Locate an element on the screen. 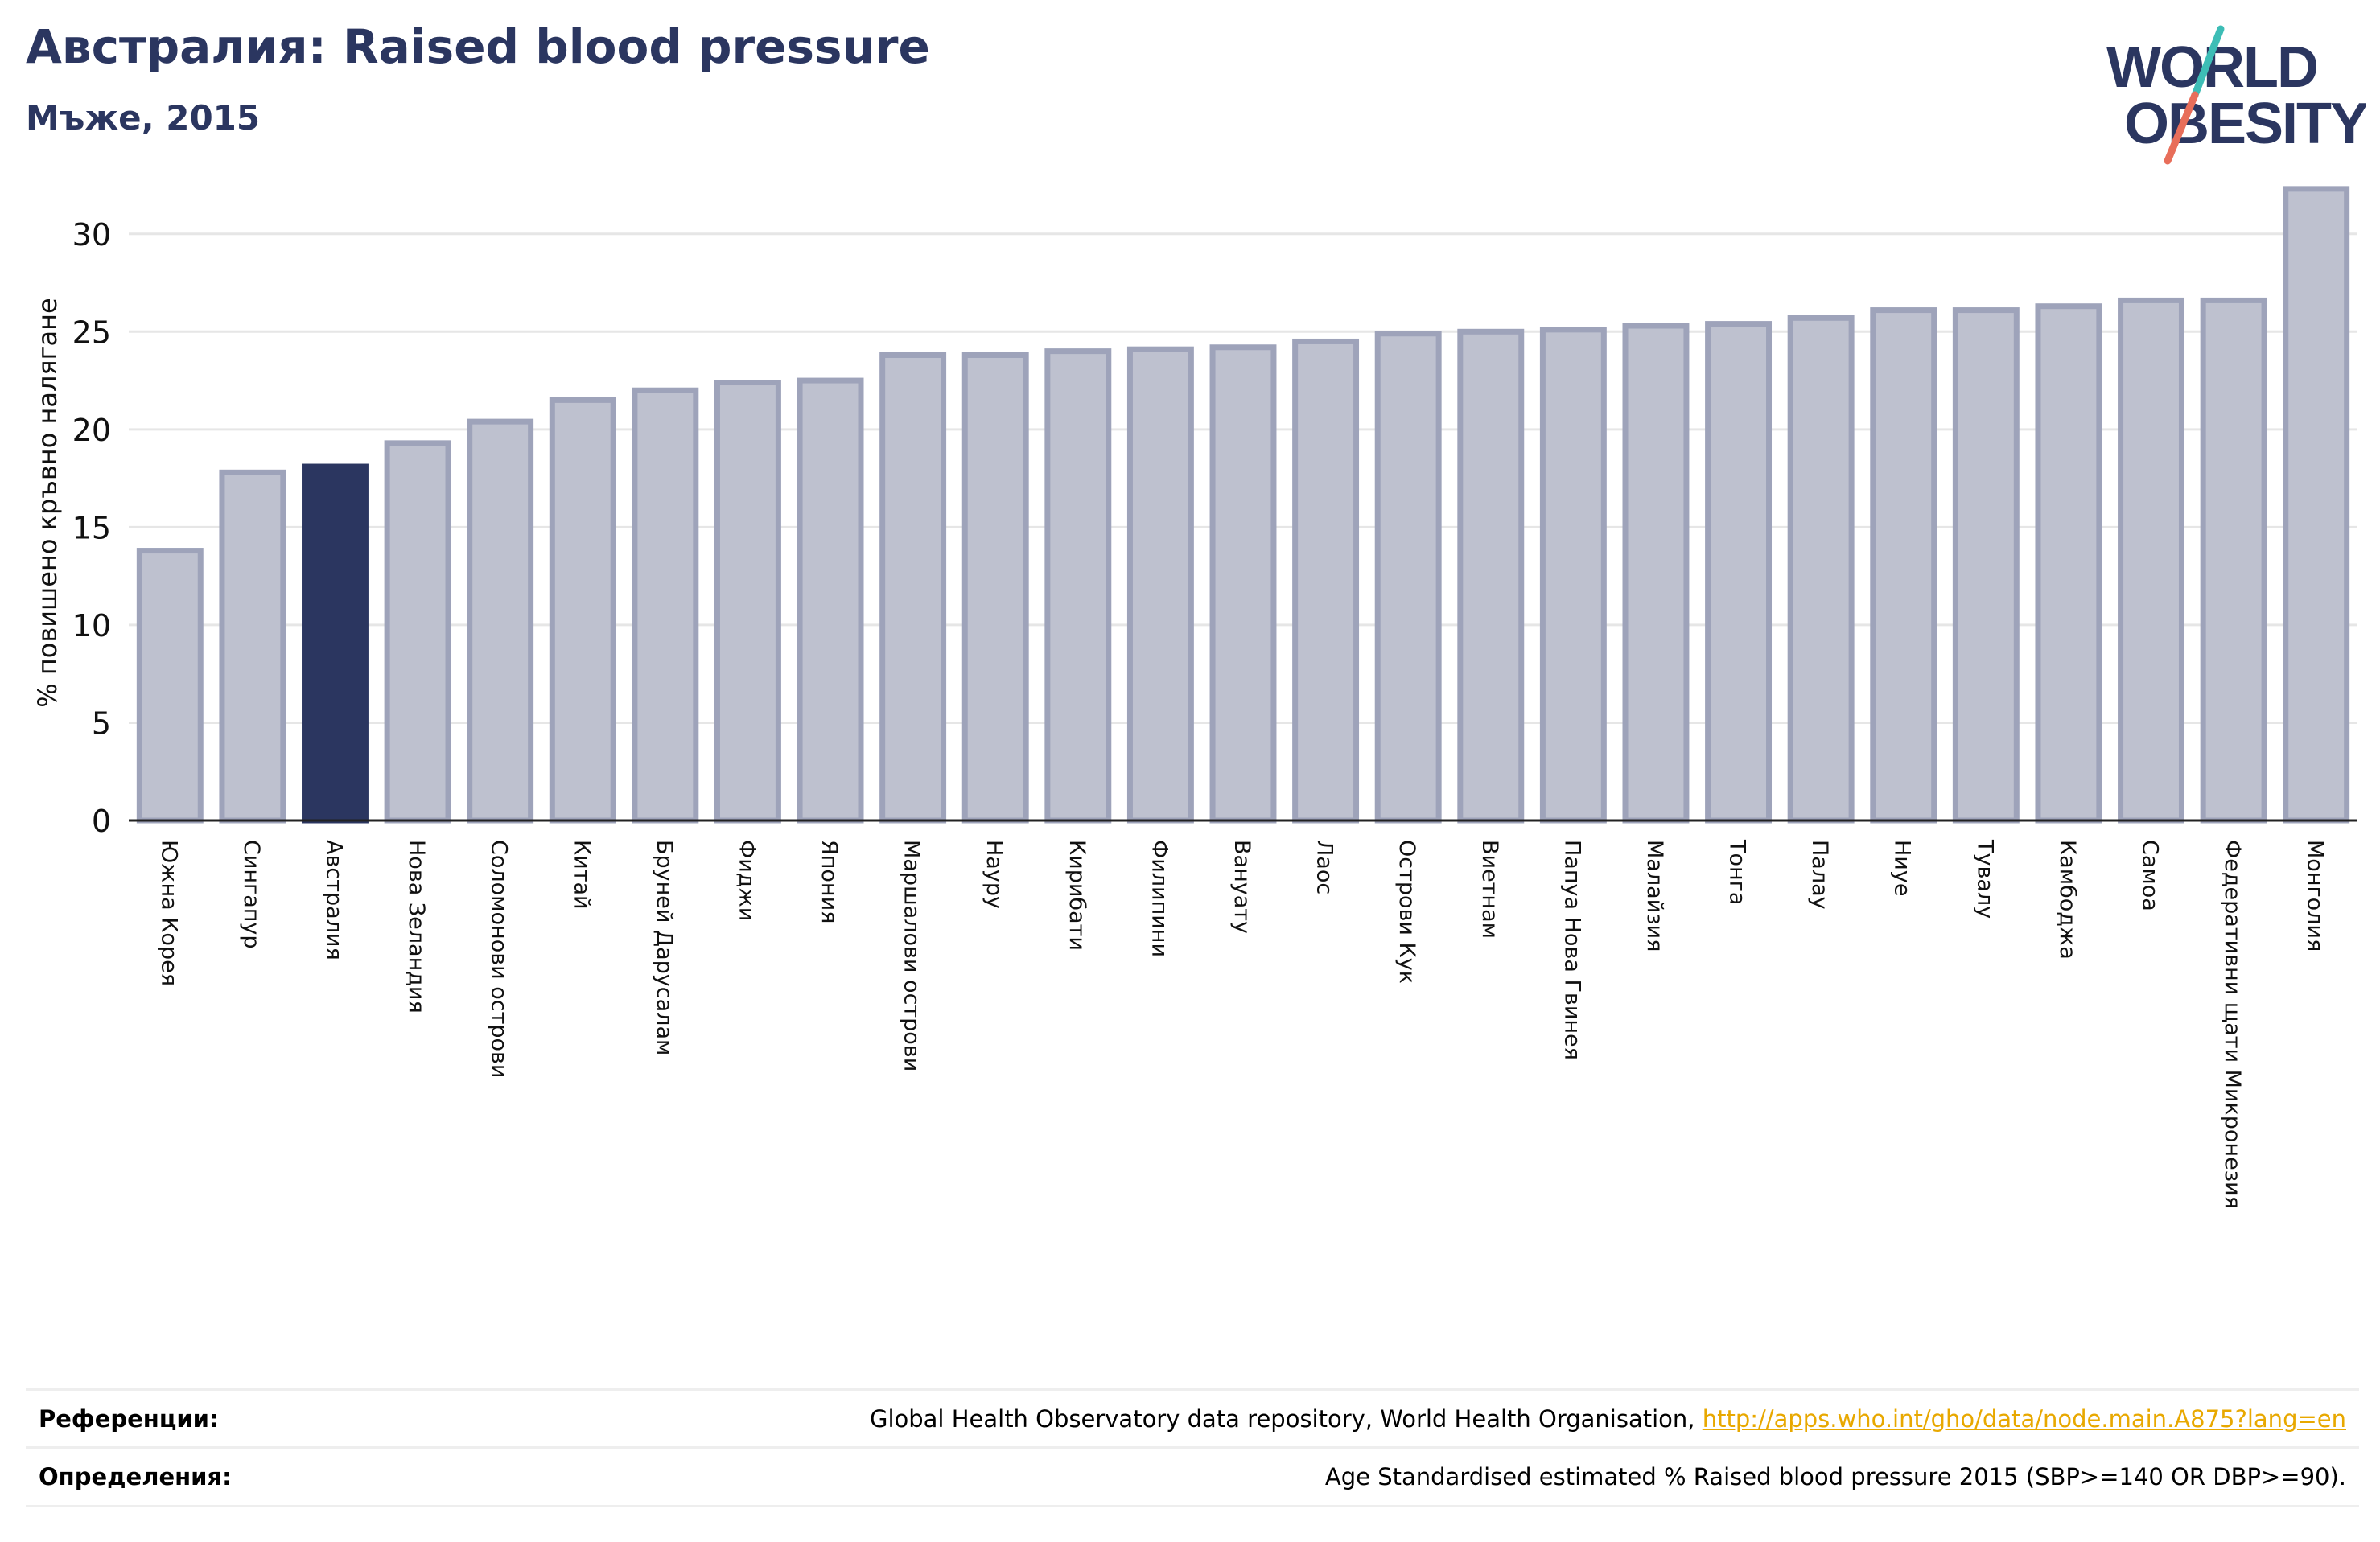 This screenshot has width=2380, height=1542. x-tick-label: Папуа Нова Гвинея is located at coordinates (1571, 950).